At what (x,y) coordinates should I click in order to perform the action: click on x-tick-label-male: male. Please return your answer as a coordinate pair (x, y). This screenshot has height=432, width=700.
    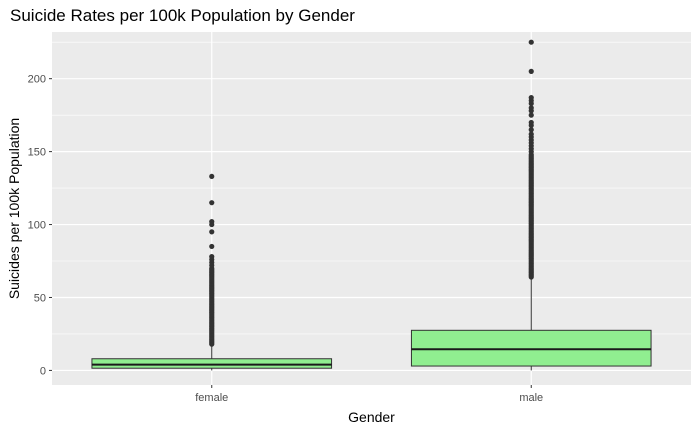
    Looking at the image, I should click on (531, 398).